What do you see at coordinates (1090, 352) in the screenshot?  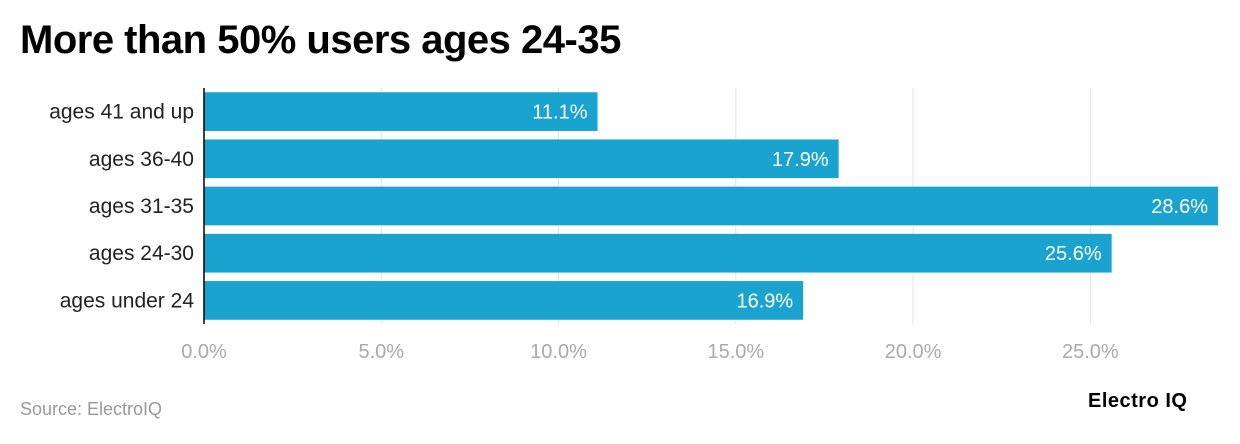 I see `x-tick-label: 25.0%` at bounding box center [1090, 352].